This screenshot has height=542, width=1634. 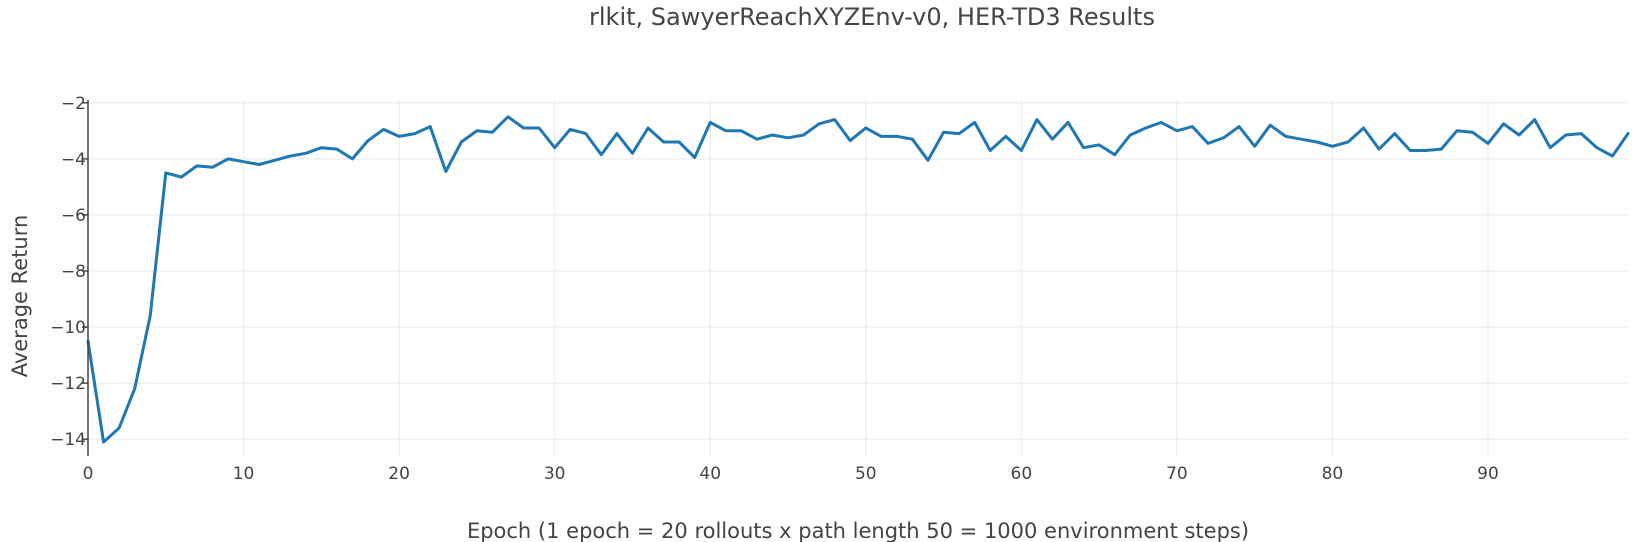 I want to click on y-axis-ticks: −2 −4 −6 −8 −10 −12 −14, so click(x=69, y=272).